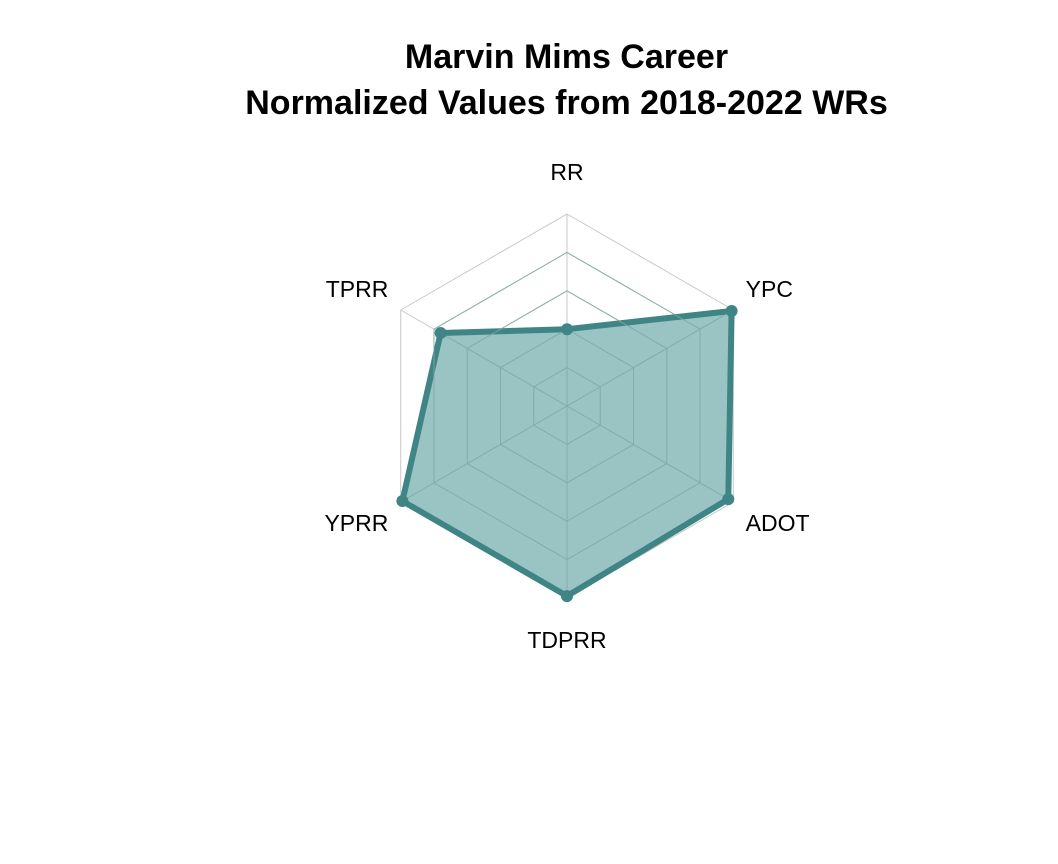 This screenshot has width=1058, height=864. I want to click on inner-spoke-yprr, so click(485, 453).